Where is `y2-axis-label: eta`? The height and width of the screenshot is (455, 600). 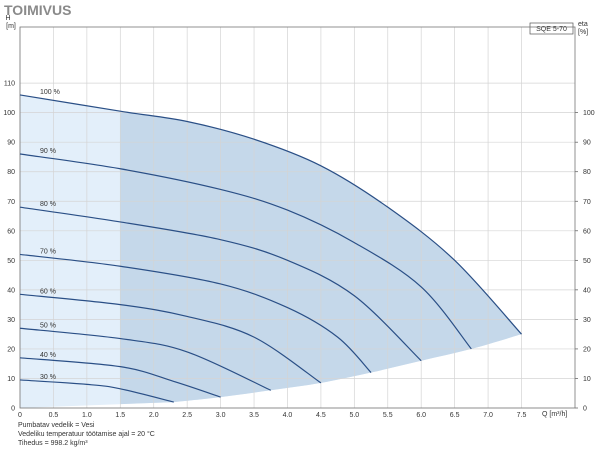
y2-axis-label: eta is located at coordinates (583, 24).